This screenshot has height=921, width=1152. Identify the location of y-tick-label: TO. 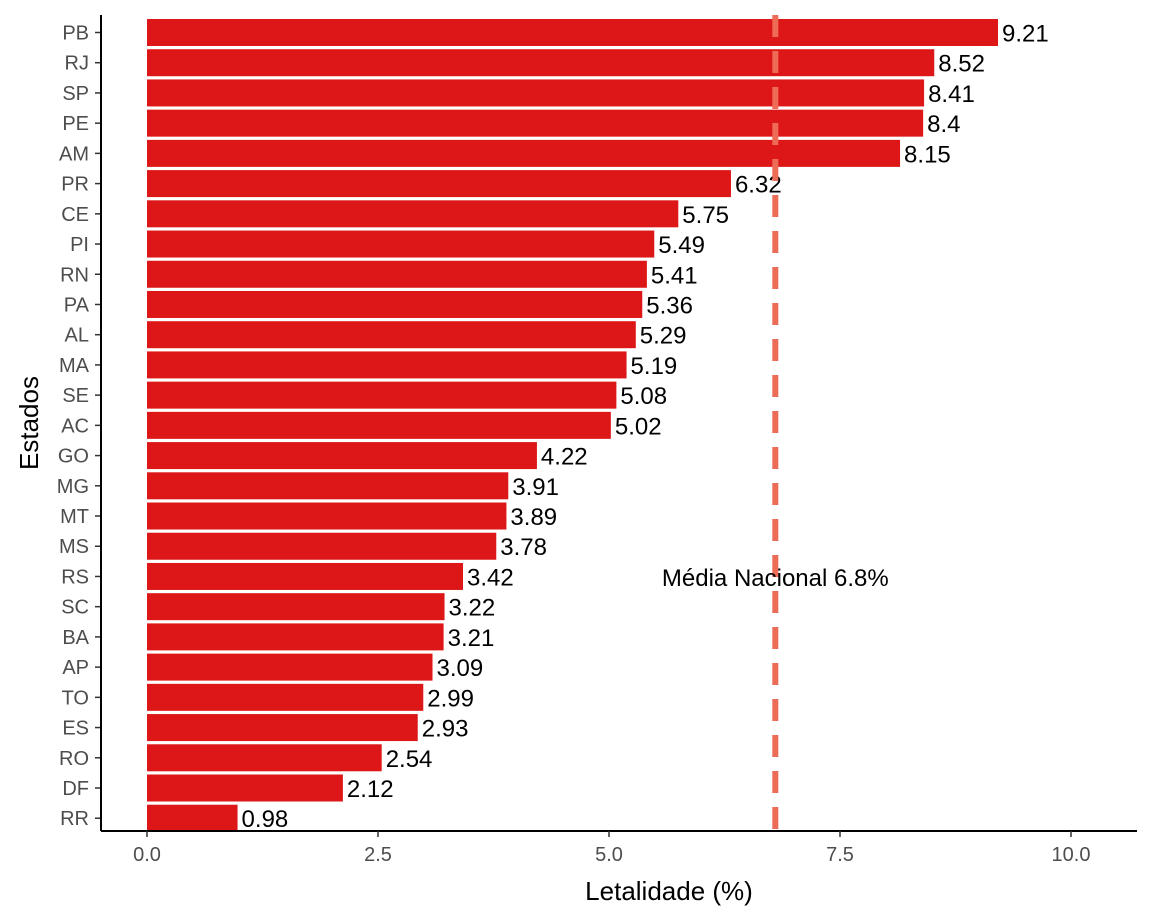
(75, 698).